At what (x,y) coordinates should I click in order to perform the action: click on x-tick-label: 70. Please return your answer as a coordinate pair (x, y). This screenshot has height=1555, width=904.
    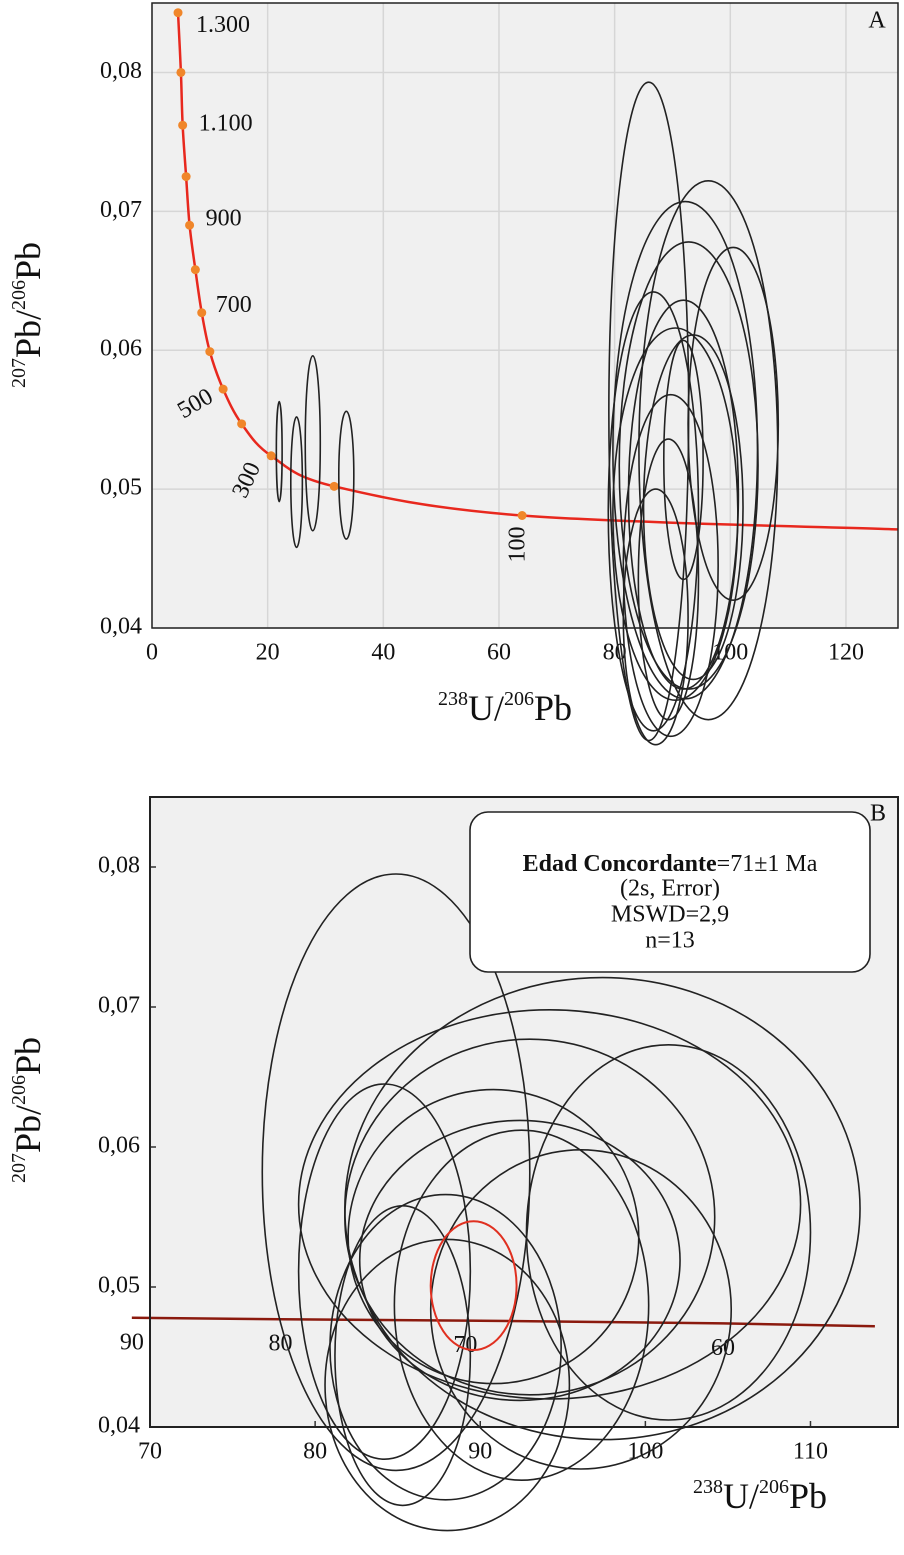
    Looking at the image, I should click on (150, 1452).